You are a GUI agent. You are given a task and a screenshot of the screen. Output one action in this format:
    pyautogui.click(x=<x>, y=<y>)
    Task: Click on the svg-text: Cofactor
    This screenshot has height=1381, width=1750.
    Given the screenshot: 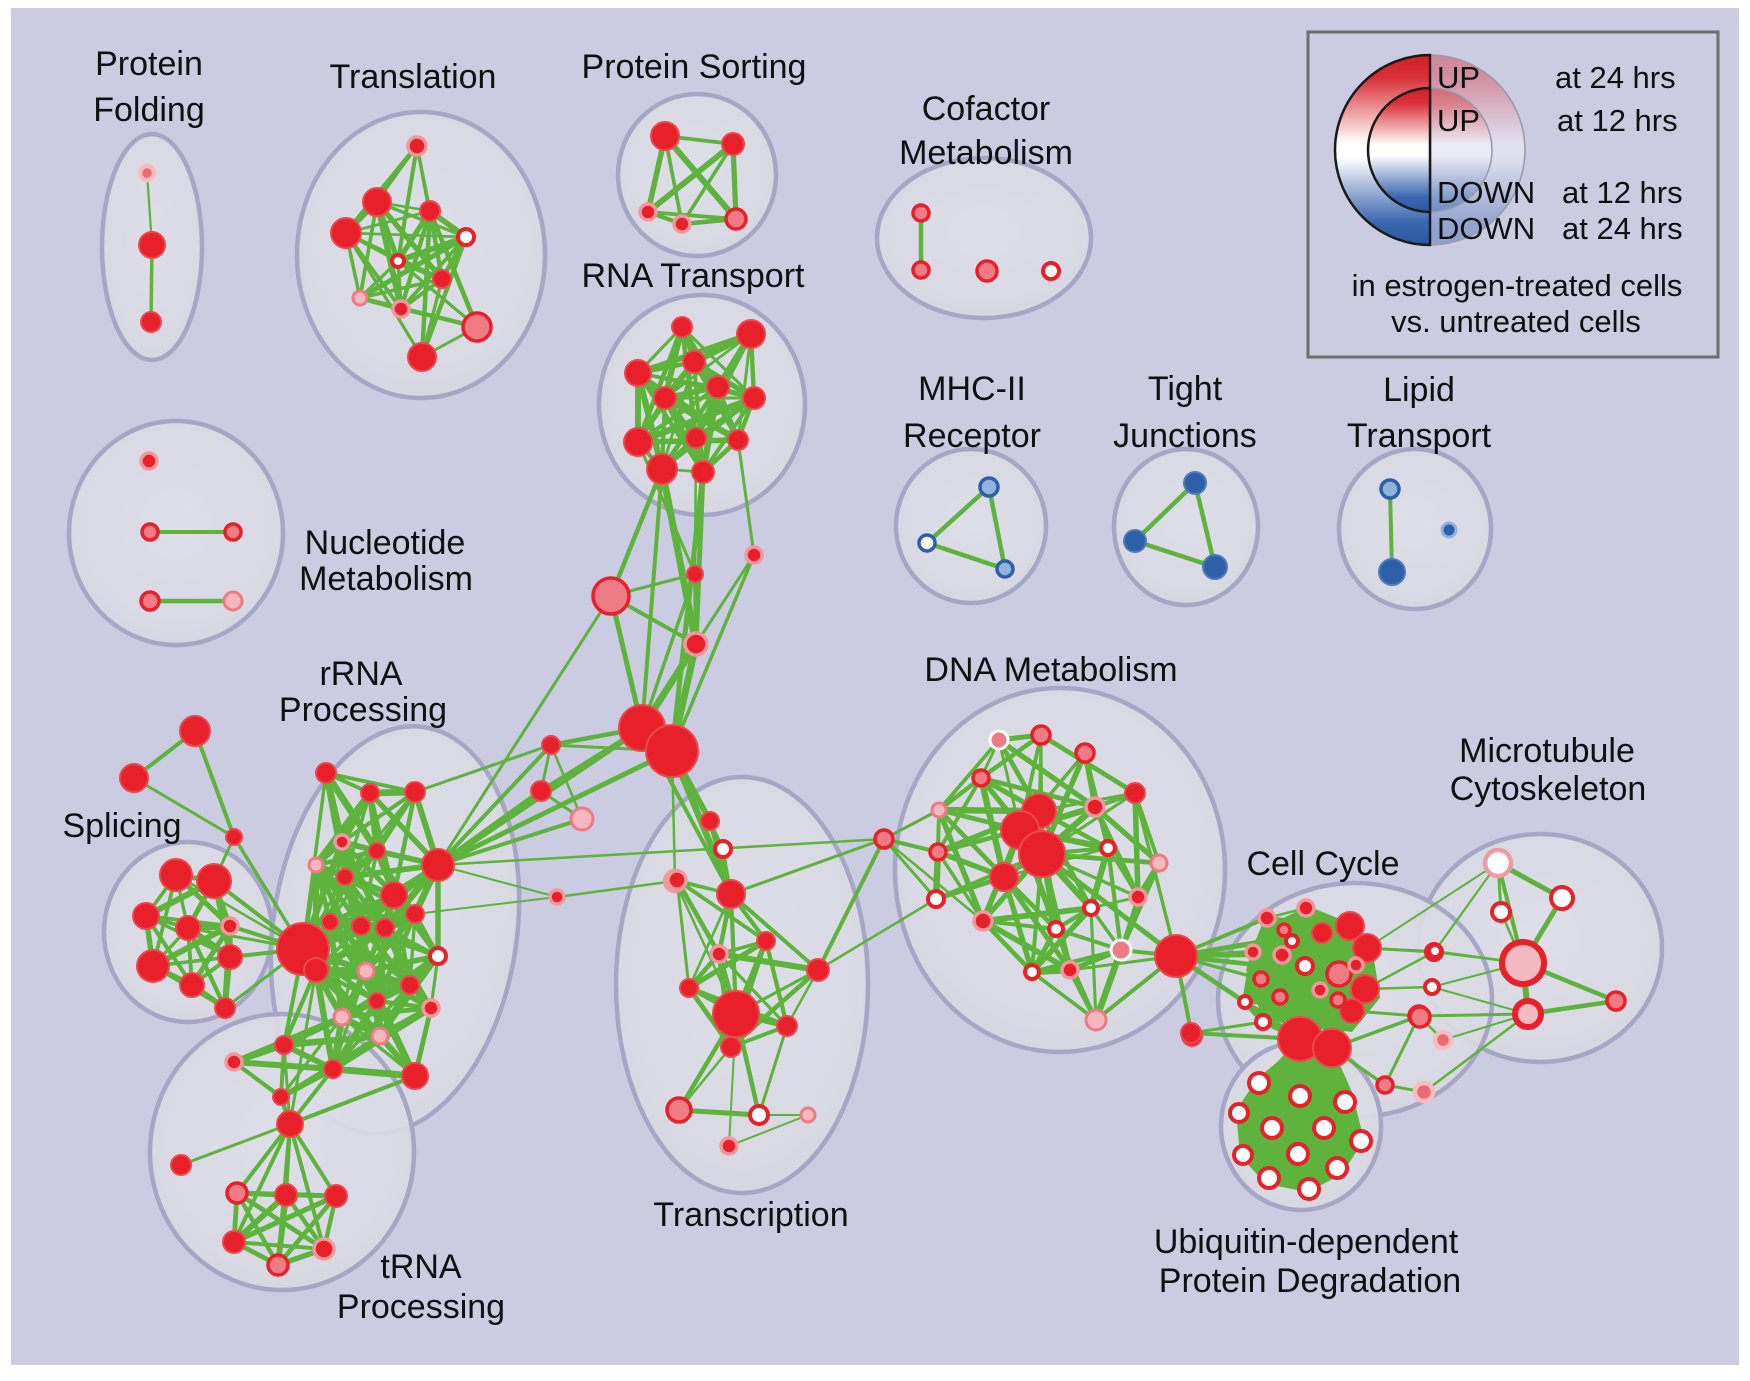 What is the action you would take?
    pyautogui.click(x=986, y=109)
    